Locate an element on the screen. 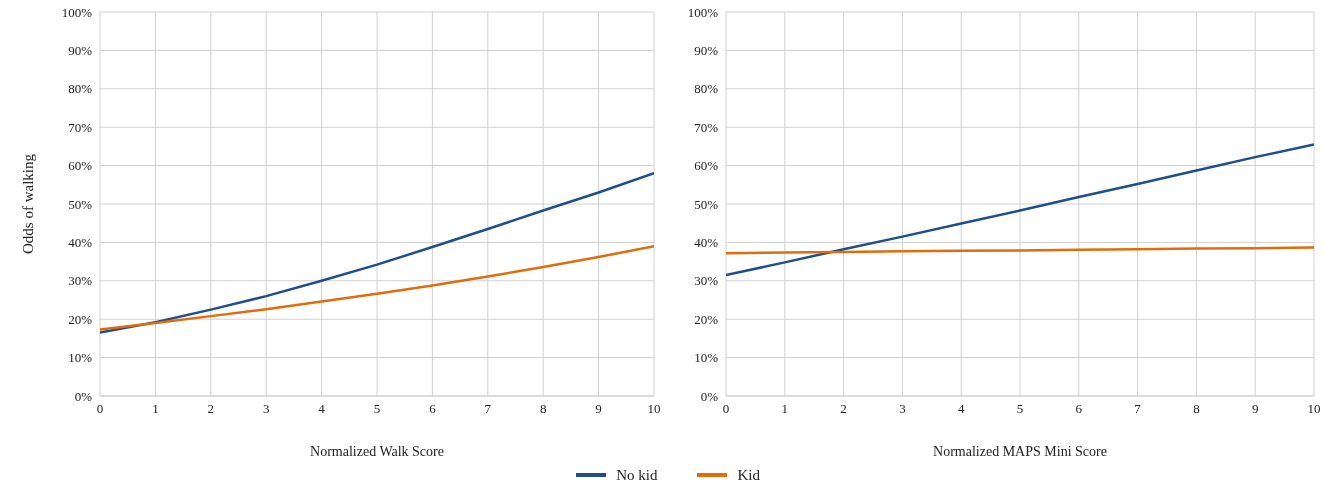  x-axis-title: Normalized MAPS Mini Score is located at coordinates (1020, 451).